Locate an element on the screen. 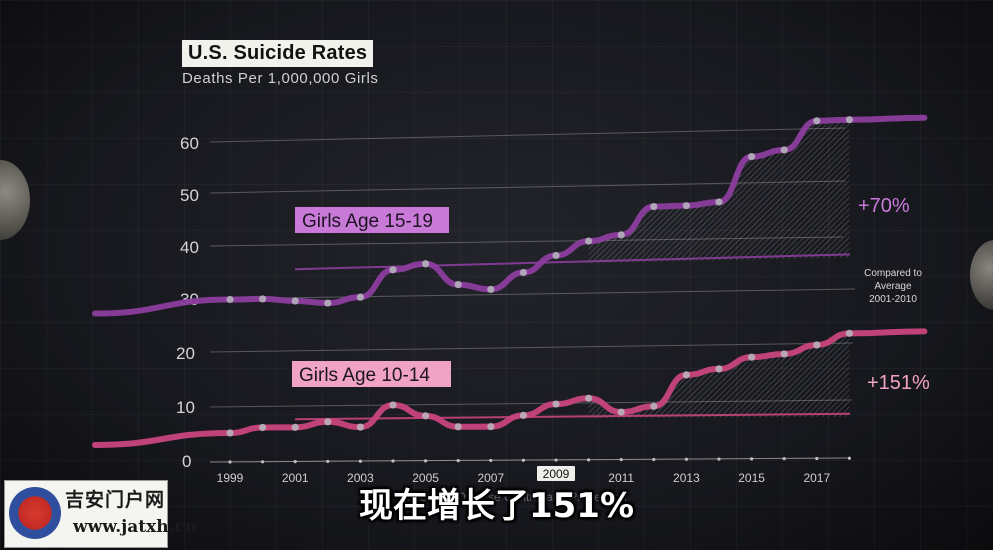 Image resolution: width=993 pixels, height=550 pixels. data-point-0-2001 is located at coordinates (295, 301).